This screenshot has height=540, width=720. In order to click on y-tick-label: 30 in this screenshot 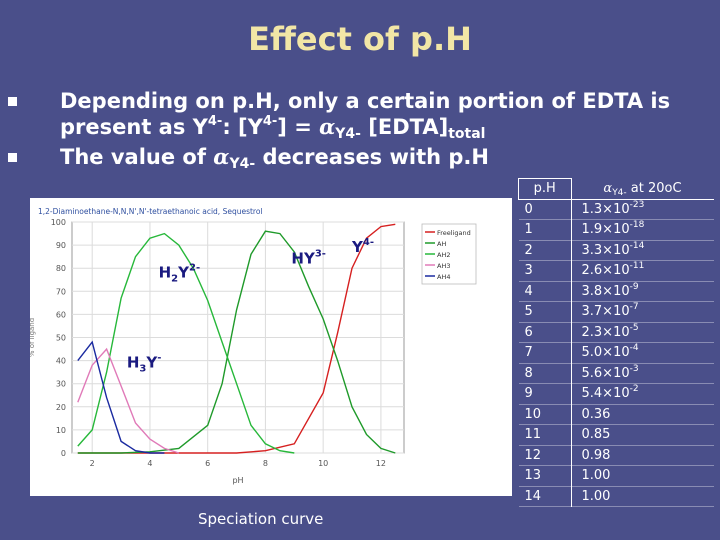, I will do `click(61, 384)`.